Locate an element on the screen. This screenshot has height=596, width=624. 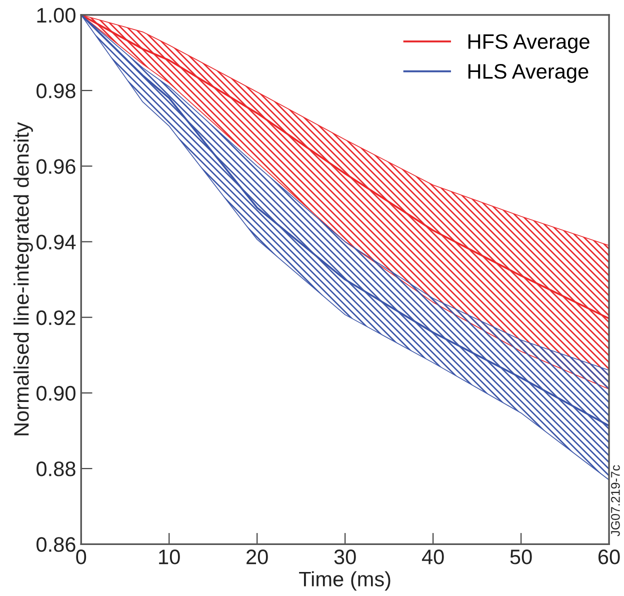
y-tick-label: 0.98 is located at coordinates (56, 91).